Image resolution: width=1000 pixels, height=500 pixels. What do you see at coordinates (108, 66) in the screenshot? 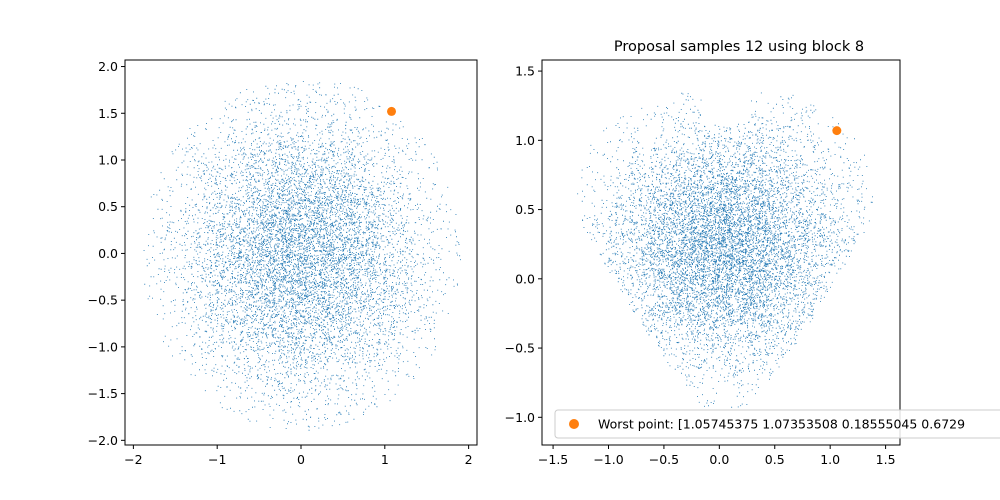
I see `y-tick-label: 2.0` at bounding box center [108, 66].